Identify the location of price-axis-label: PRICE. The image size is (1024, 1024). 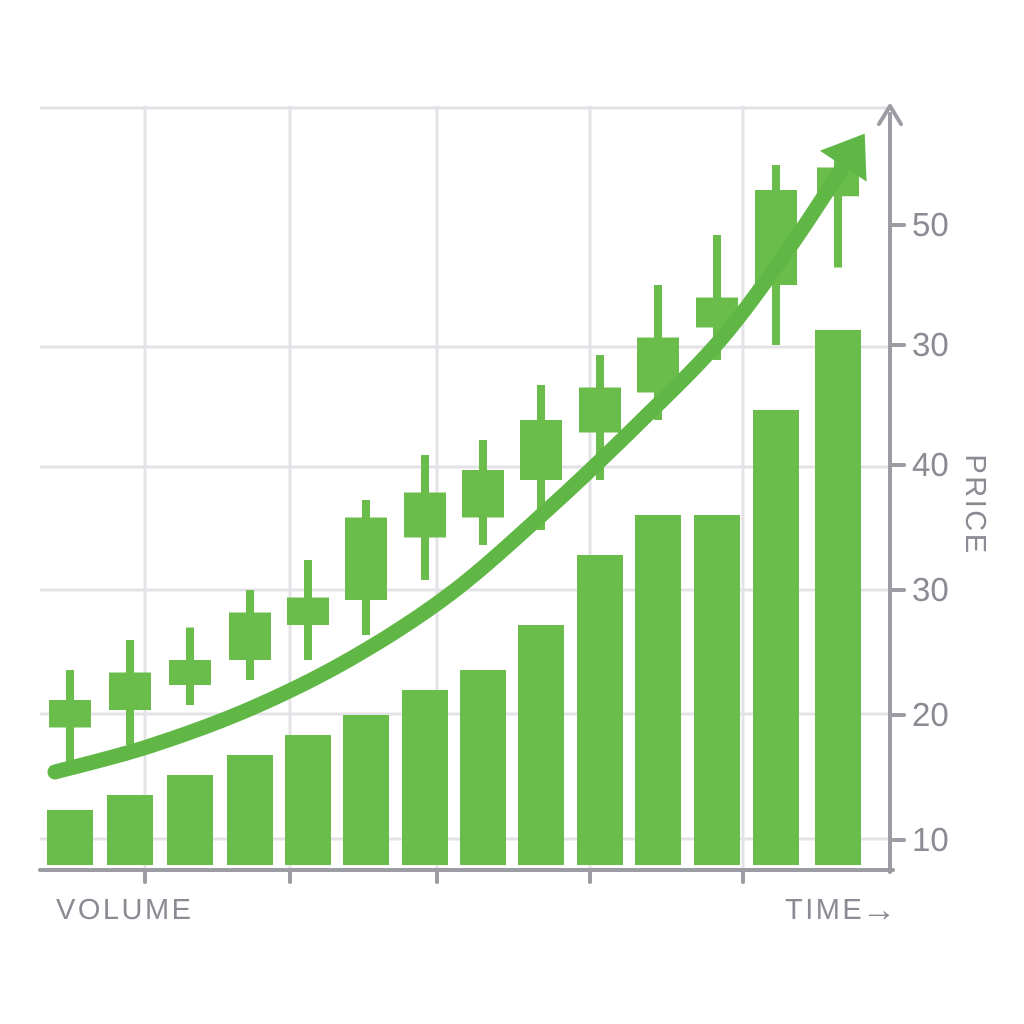
(975, 504).